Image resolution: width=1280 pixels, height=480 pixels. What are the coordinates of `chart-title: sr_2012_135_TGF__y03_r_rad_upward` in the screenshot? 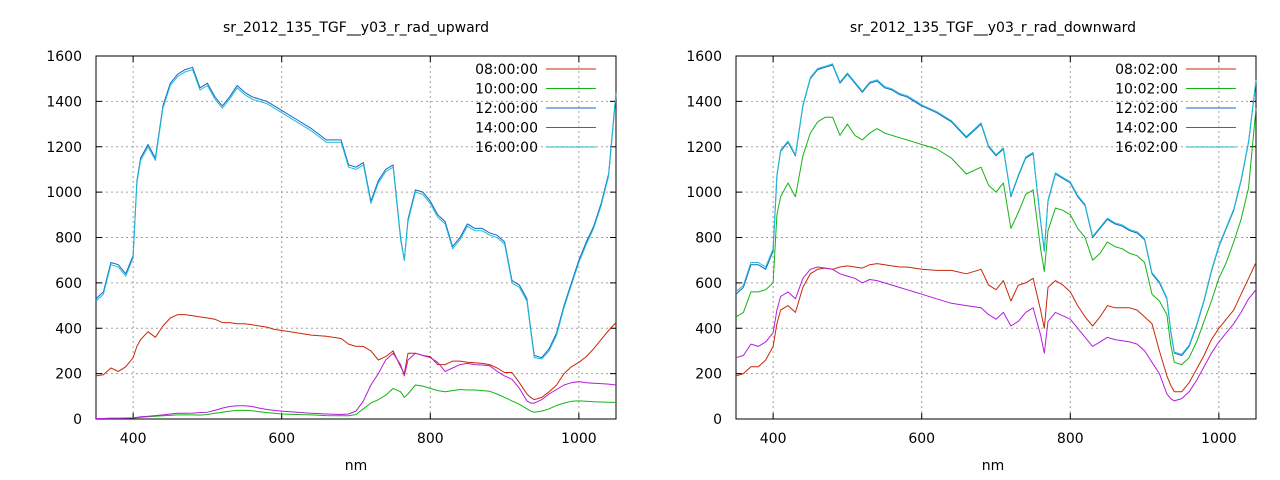 It's located at (356, 28).